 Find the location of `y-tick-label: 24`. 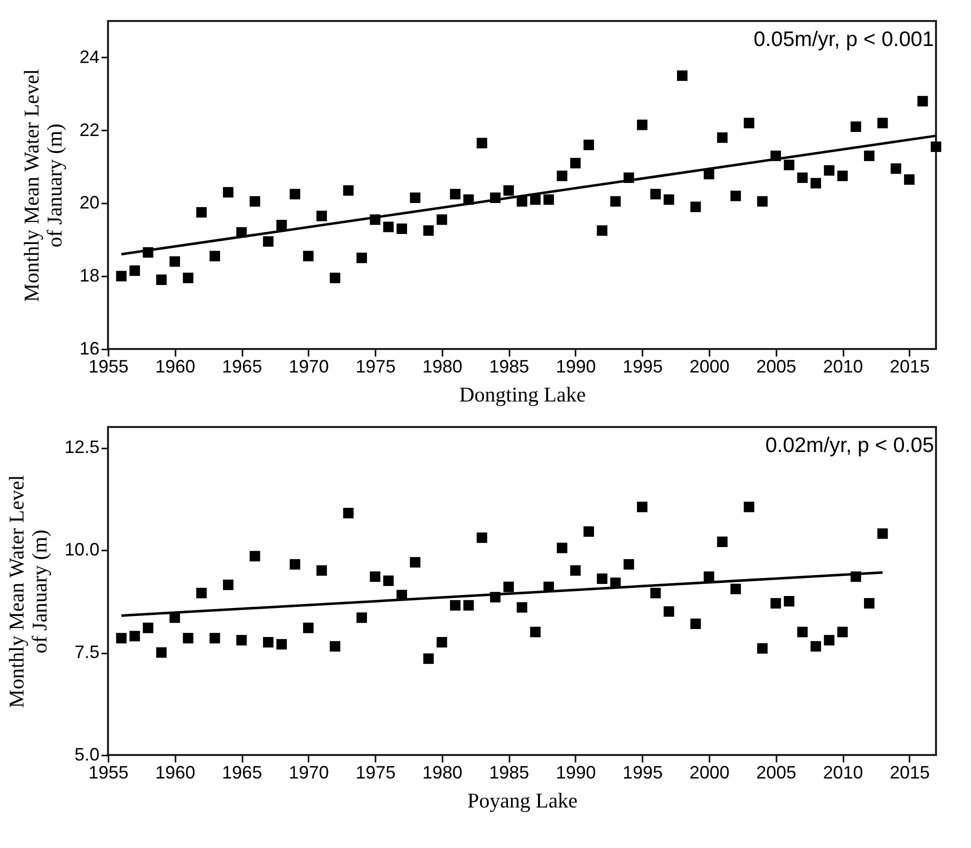

y-tick-label: 24 is located at coordinates (89, 56).